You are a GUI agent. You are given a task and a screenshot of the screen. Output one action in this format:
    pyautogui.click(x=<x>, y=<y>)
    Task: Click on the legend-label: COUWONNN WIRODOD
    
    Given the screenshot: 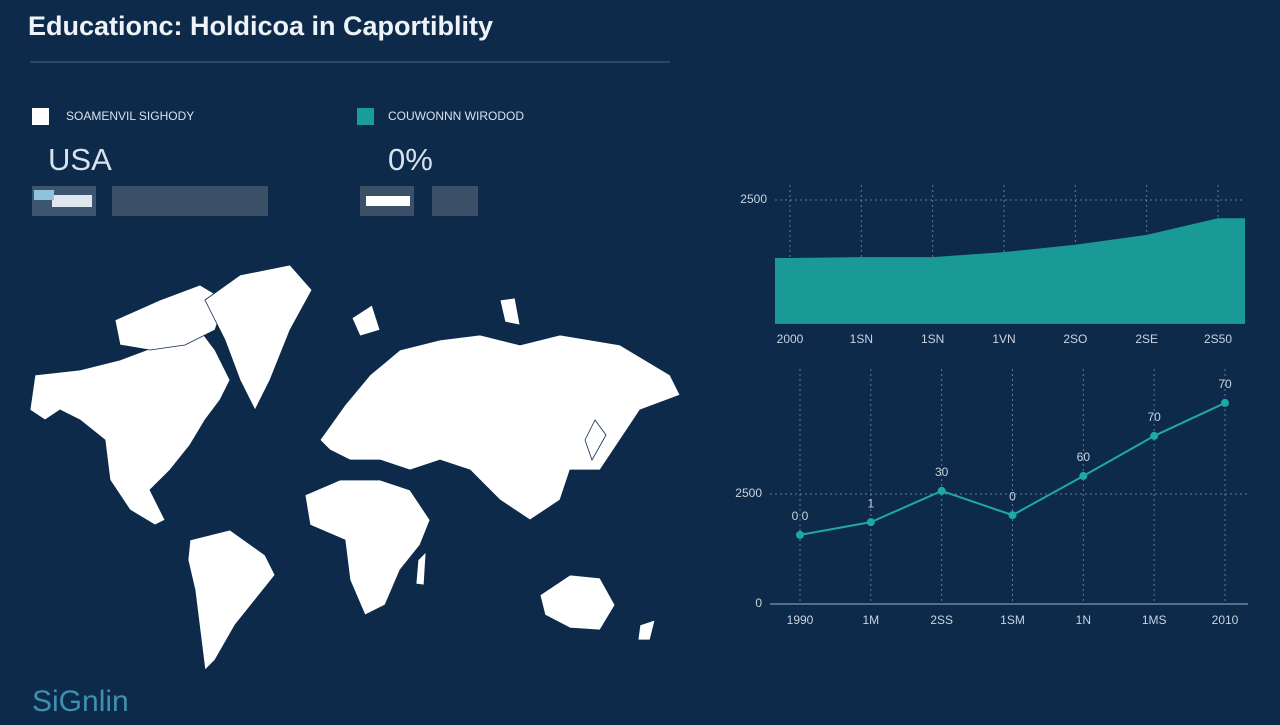 What is the action you would take?
    pyautogui.click(x=456, y=116)
    